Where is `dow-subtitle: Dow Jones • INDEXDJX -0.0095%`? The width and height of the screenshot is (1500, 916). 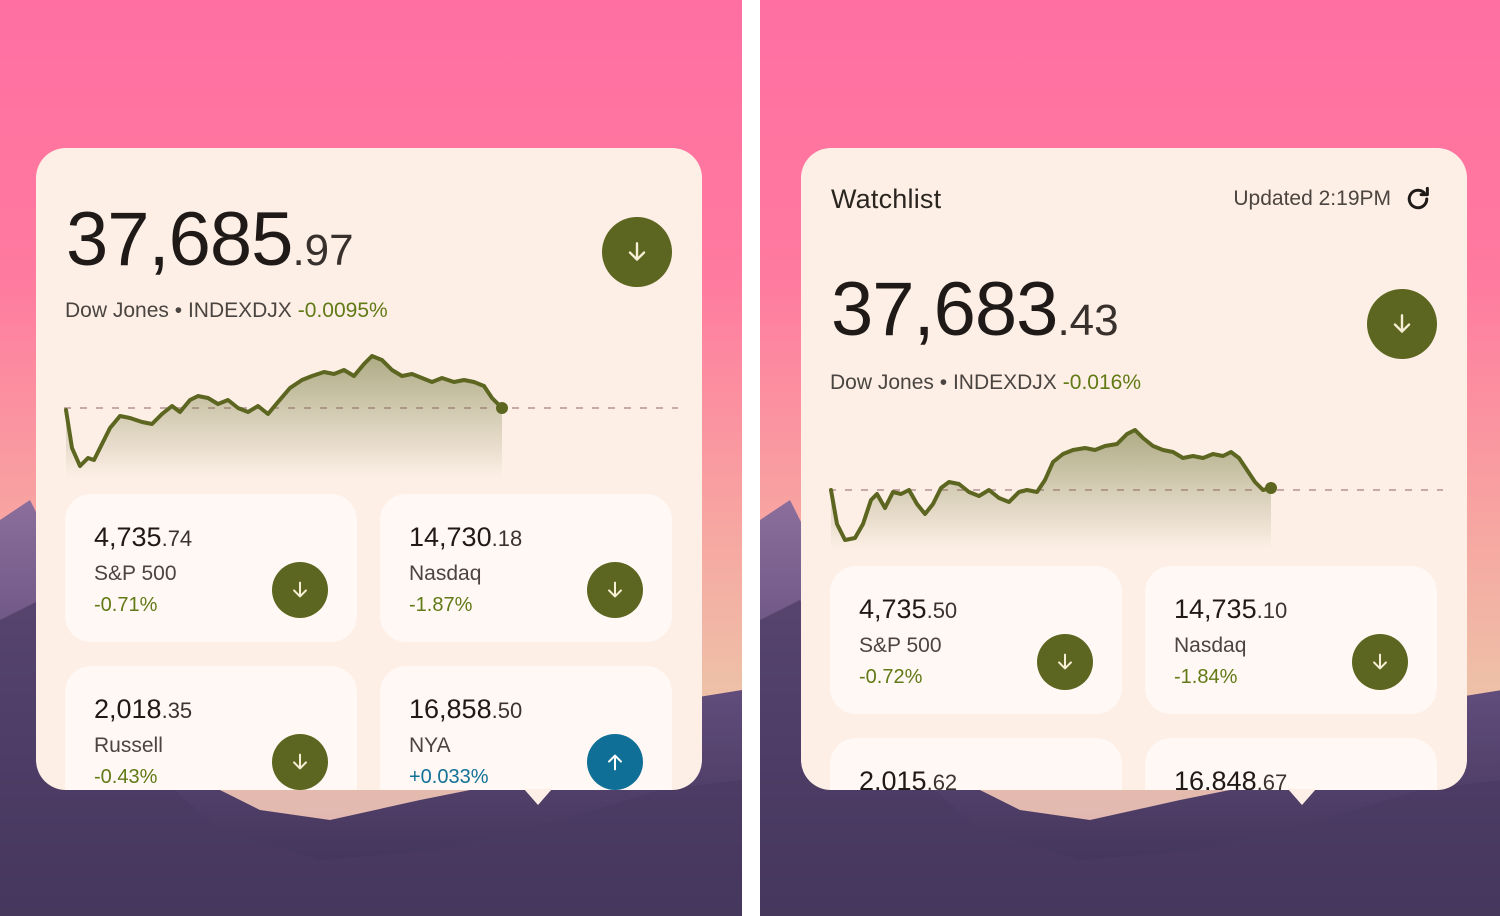 dow-subtitle: Dow Jones • INDEXDJX -0.0095% is located at coordinates (226, 311).